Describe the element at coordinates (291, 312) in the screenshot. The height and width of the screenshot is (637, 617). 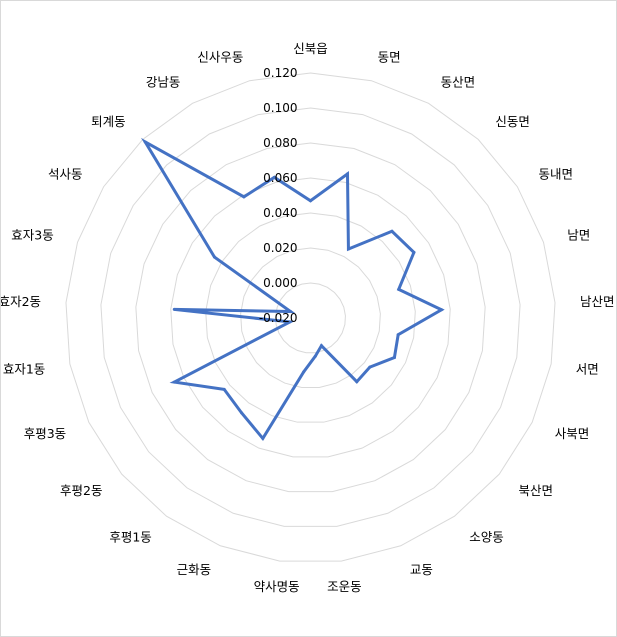
I see `data-point-효자3동` at that location.